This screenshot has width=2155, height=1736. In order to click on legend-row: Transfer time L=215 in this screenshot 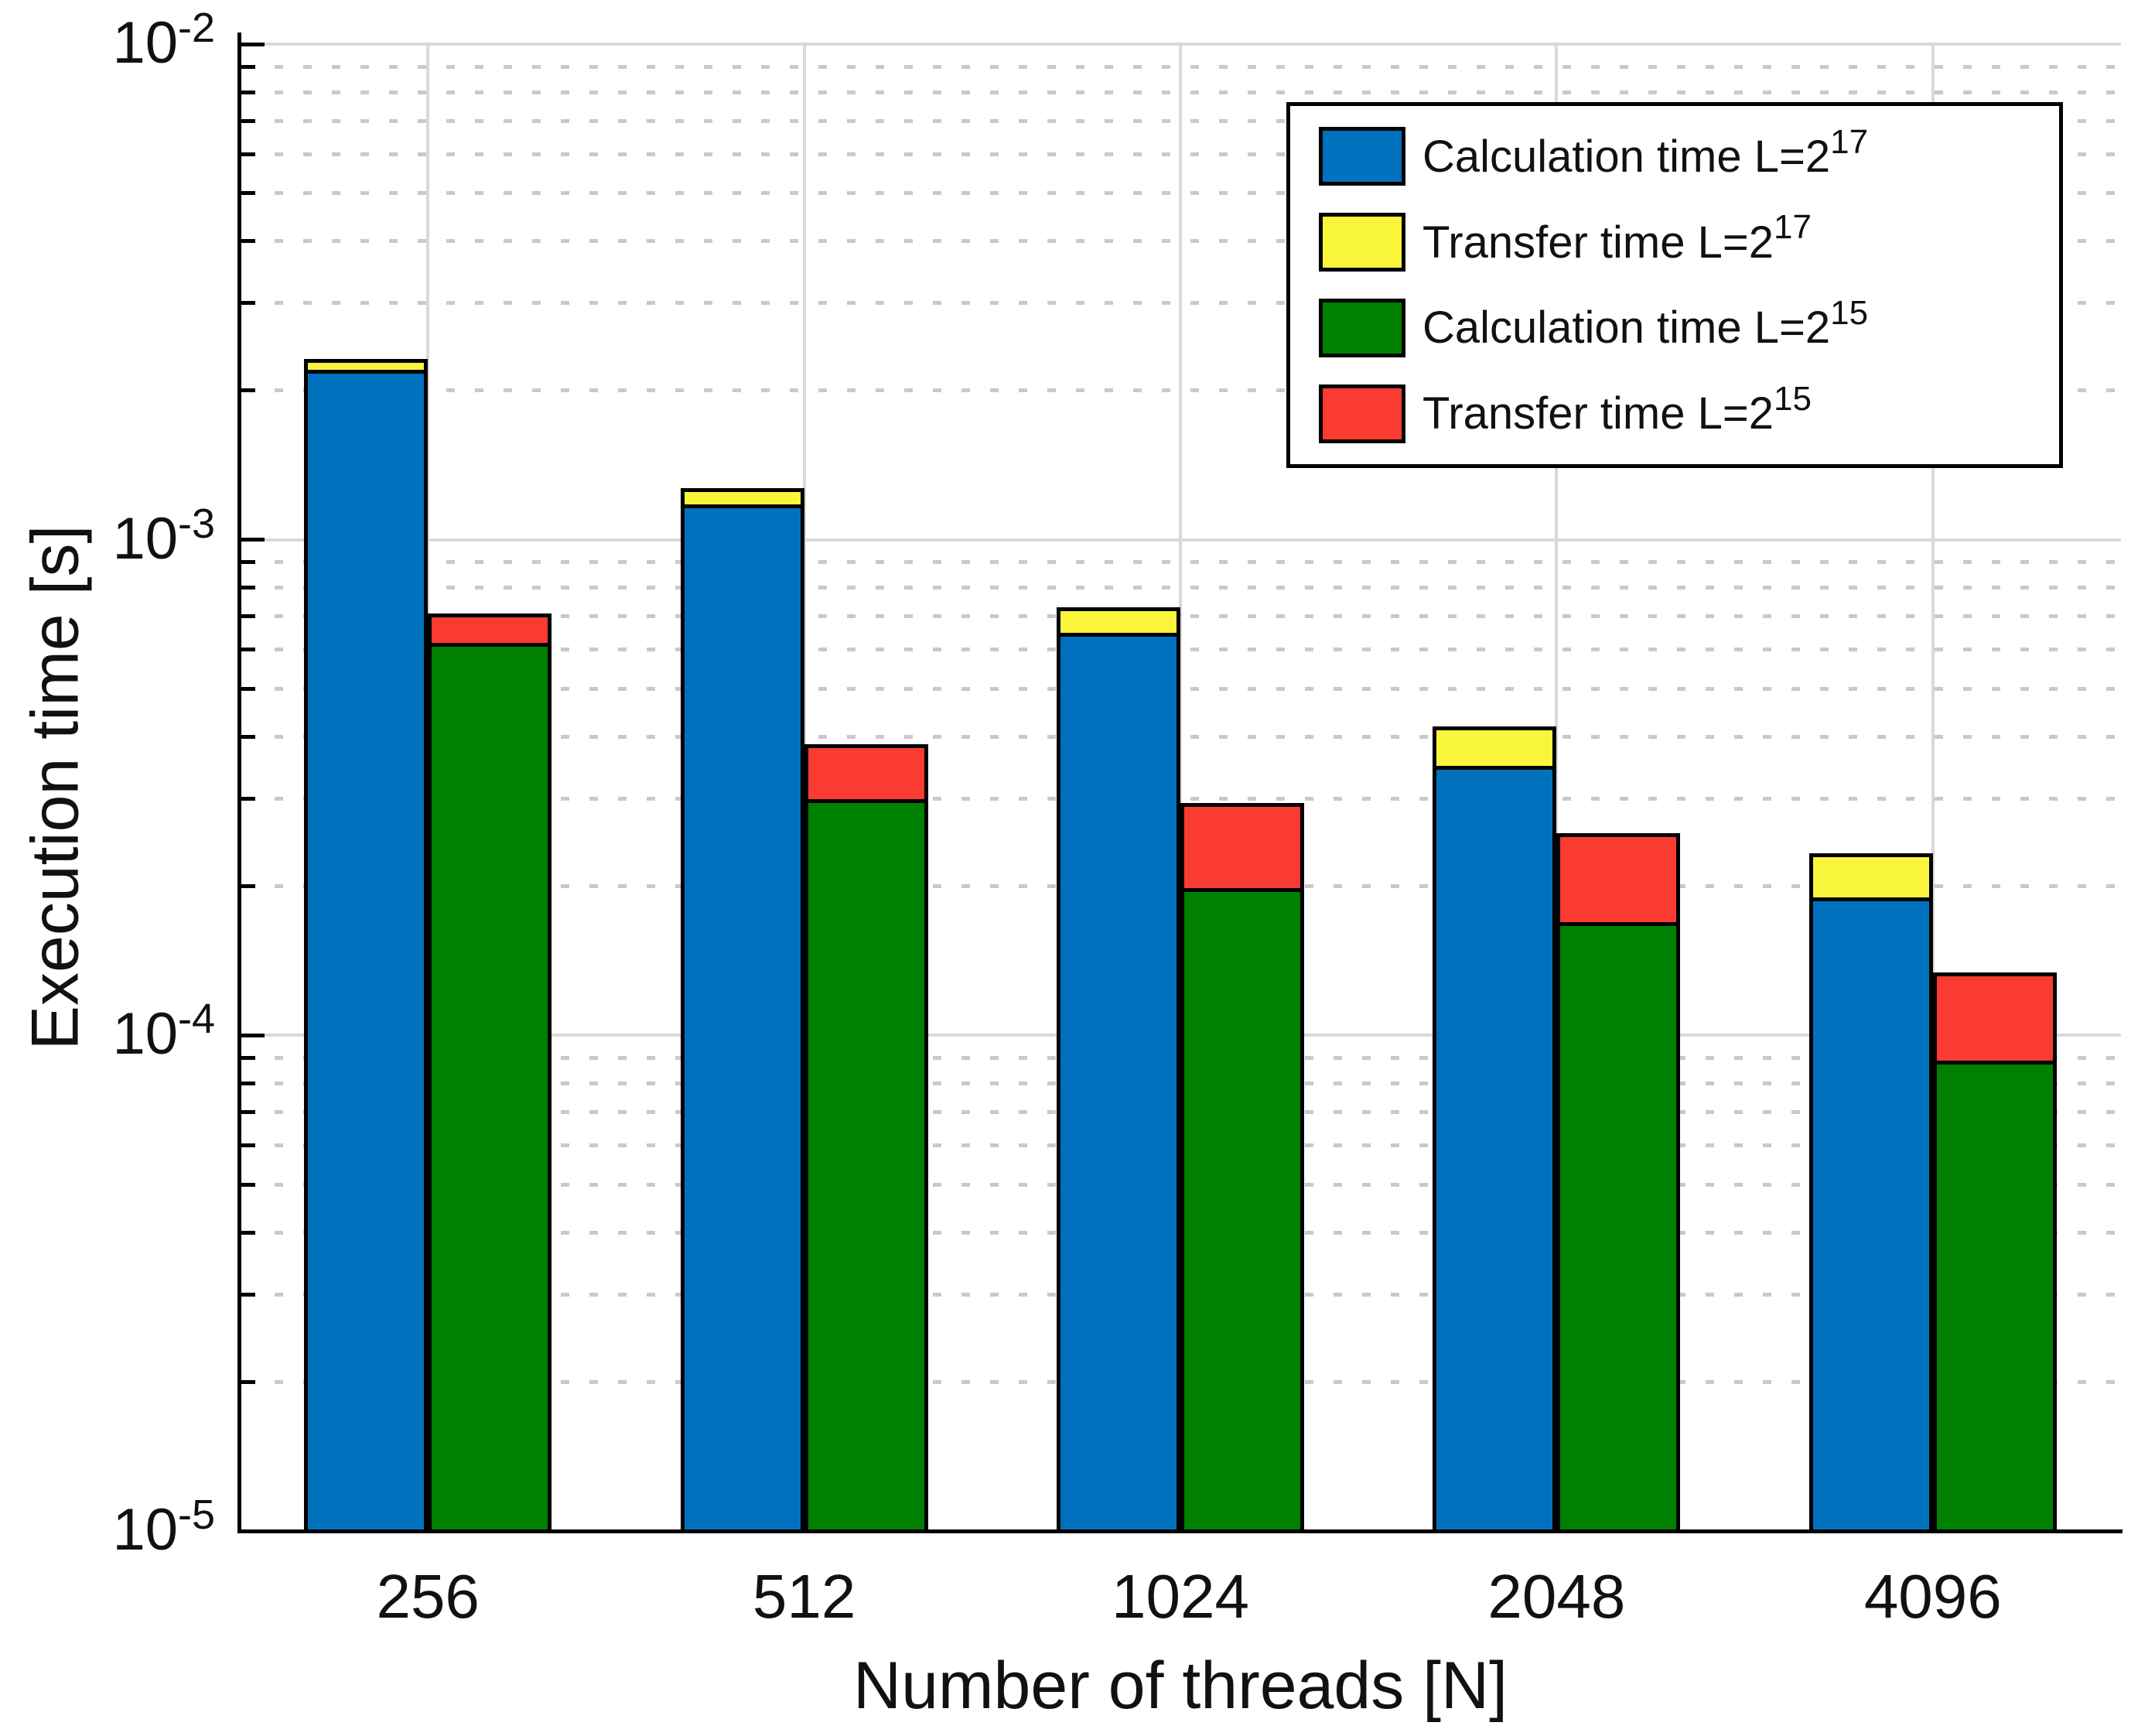, I will do `click(1689, 411)`.